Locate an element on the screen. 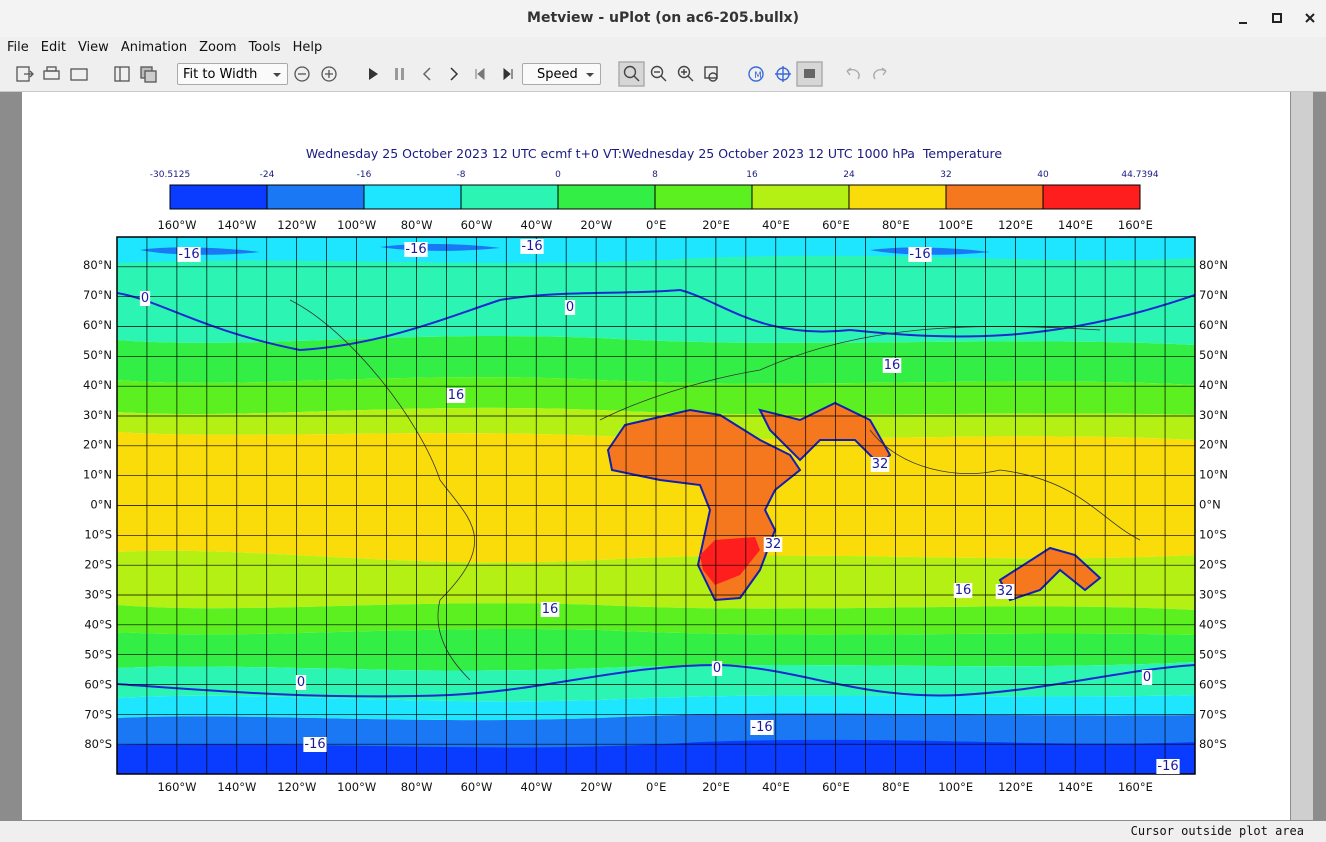 The image size is (1326, 842). next-button is located at coordinates (454, 74).